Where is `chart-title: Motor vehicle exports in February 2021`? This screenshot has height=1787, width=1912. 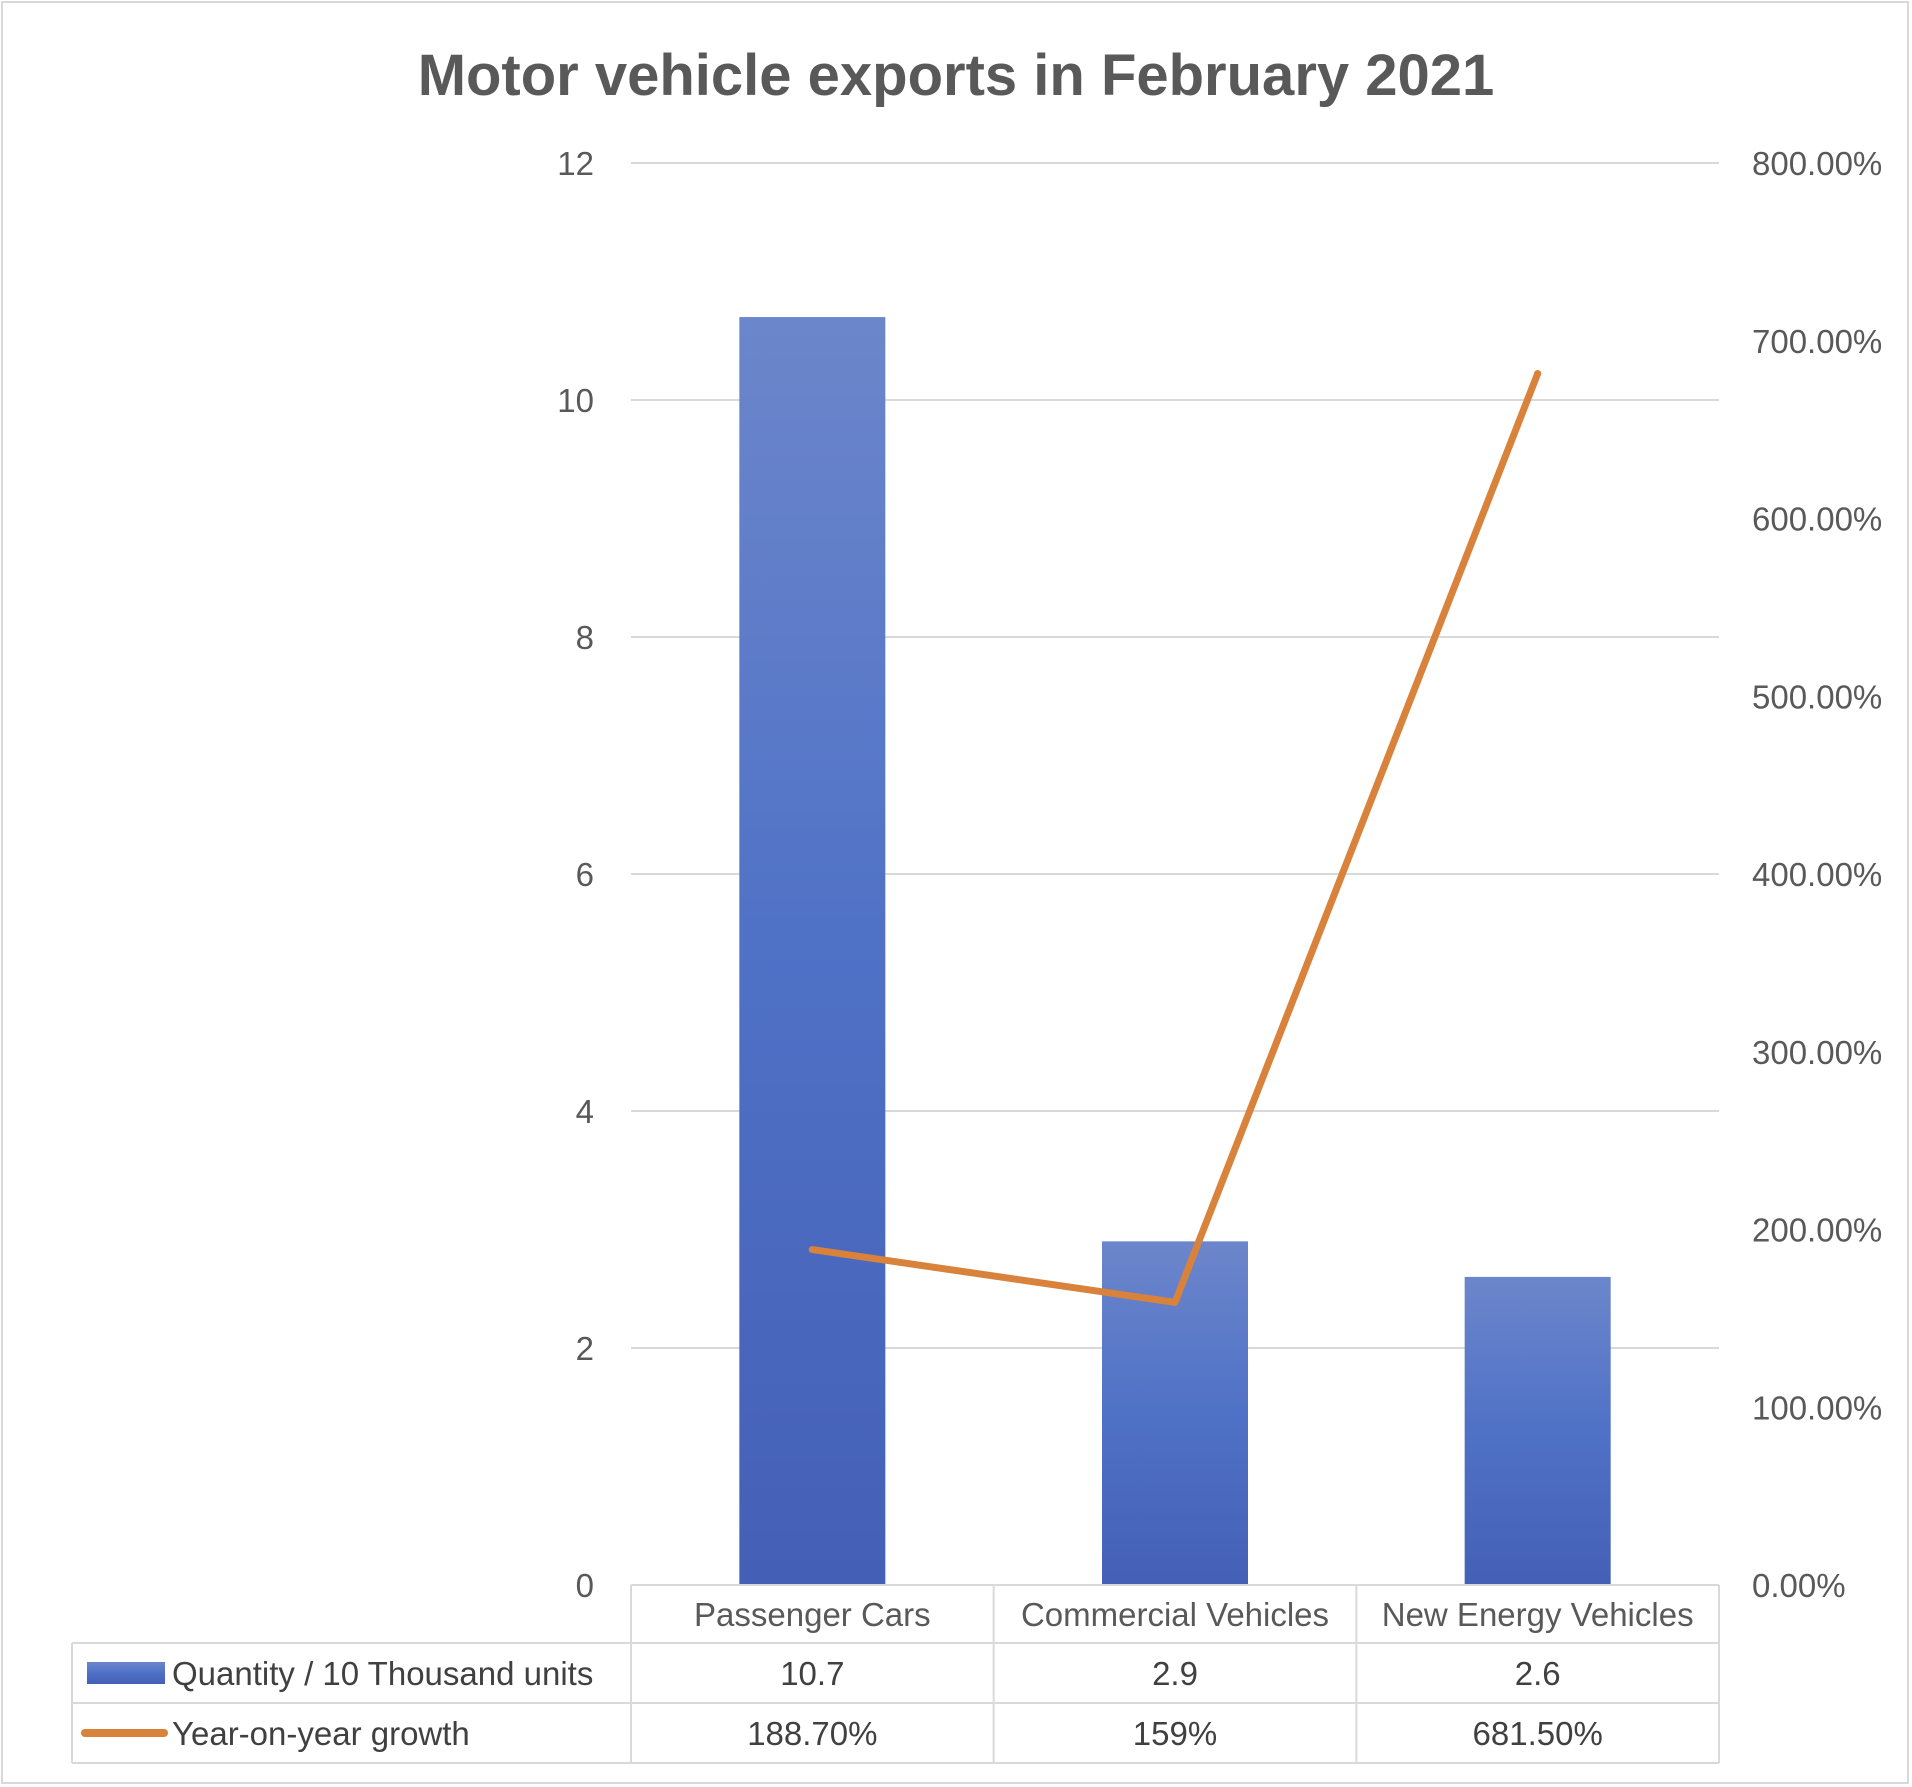 chart-title: Motor vehicle exports in February 2021 is located at coordinates (956, 75).